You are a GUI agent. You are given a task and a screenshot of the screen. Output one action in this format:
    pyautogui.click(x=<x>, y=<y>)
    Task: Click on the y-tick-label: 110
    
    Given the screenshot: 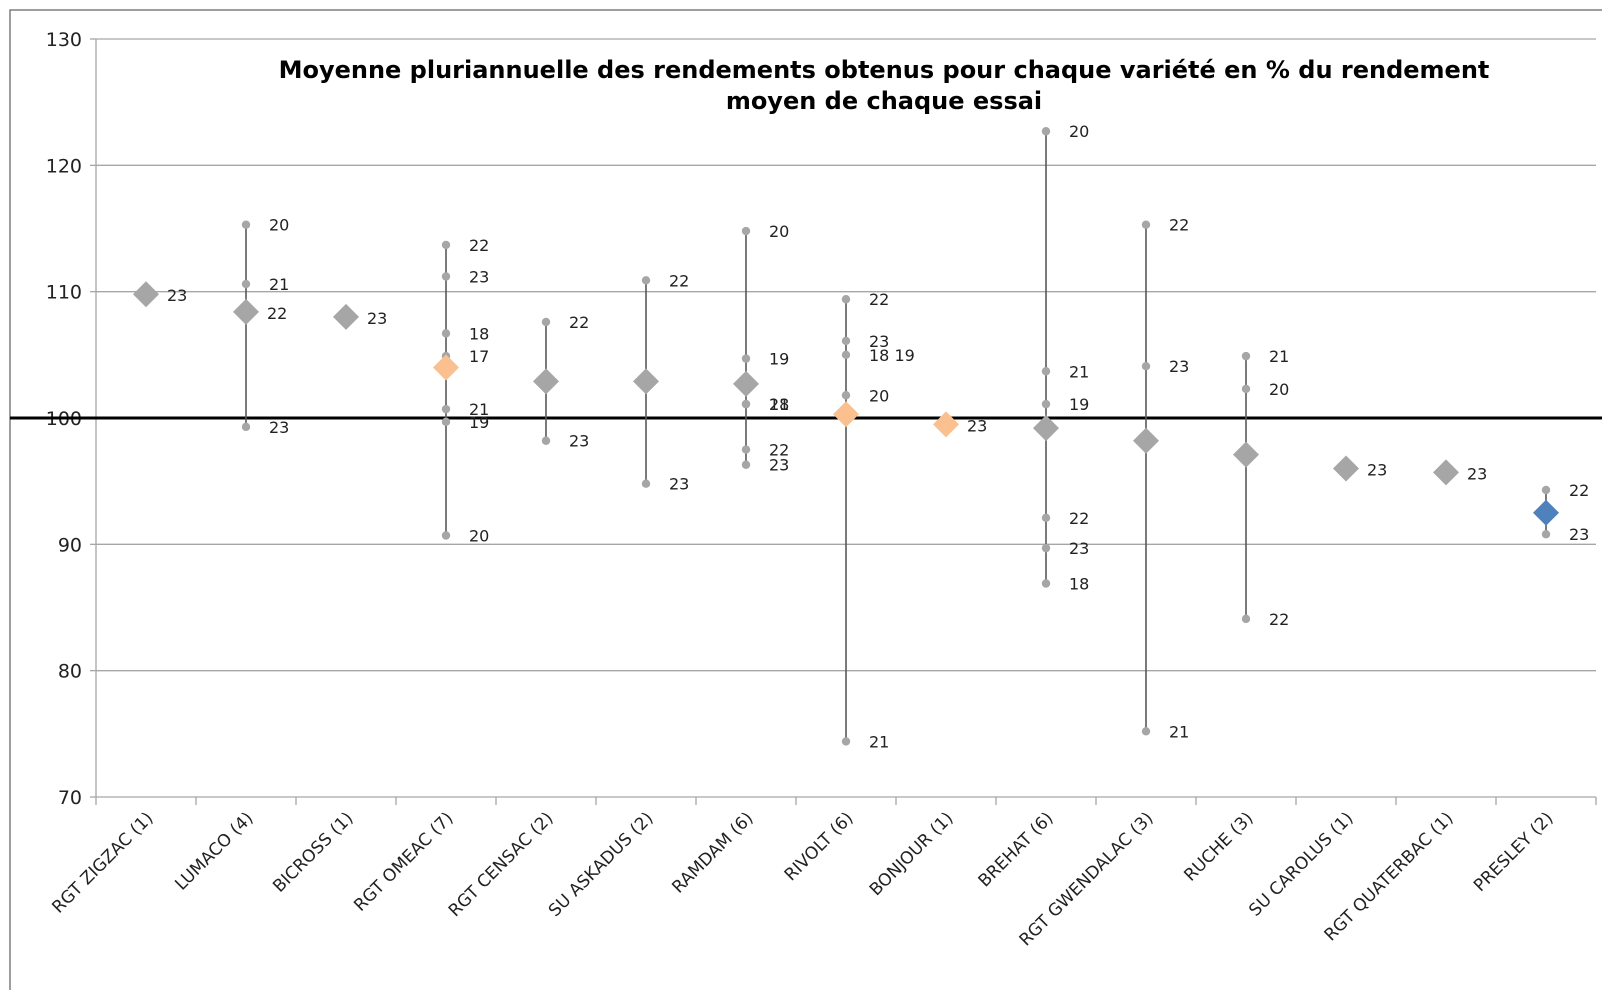 What is the action you would take?
    pyautogui.click(x=64, y=293)
    